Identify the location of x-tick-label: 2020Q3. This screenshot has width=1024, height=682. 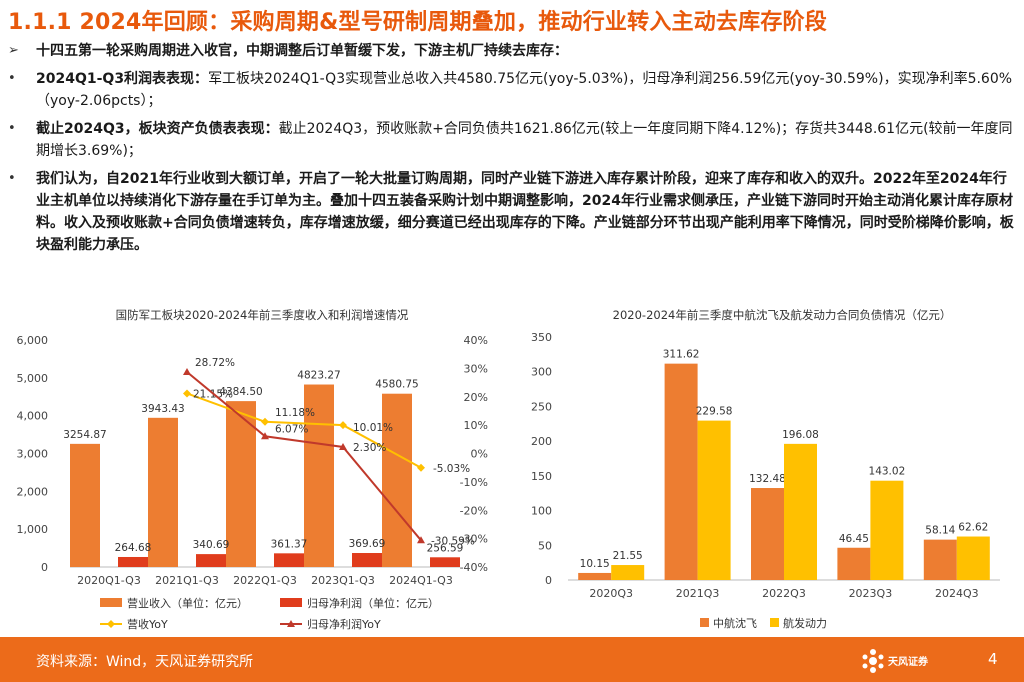
(611, 593).